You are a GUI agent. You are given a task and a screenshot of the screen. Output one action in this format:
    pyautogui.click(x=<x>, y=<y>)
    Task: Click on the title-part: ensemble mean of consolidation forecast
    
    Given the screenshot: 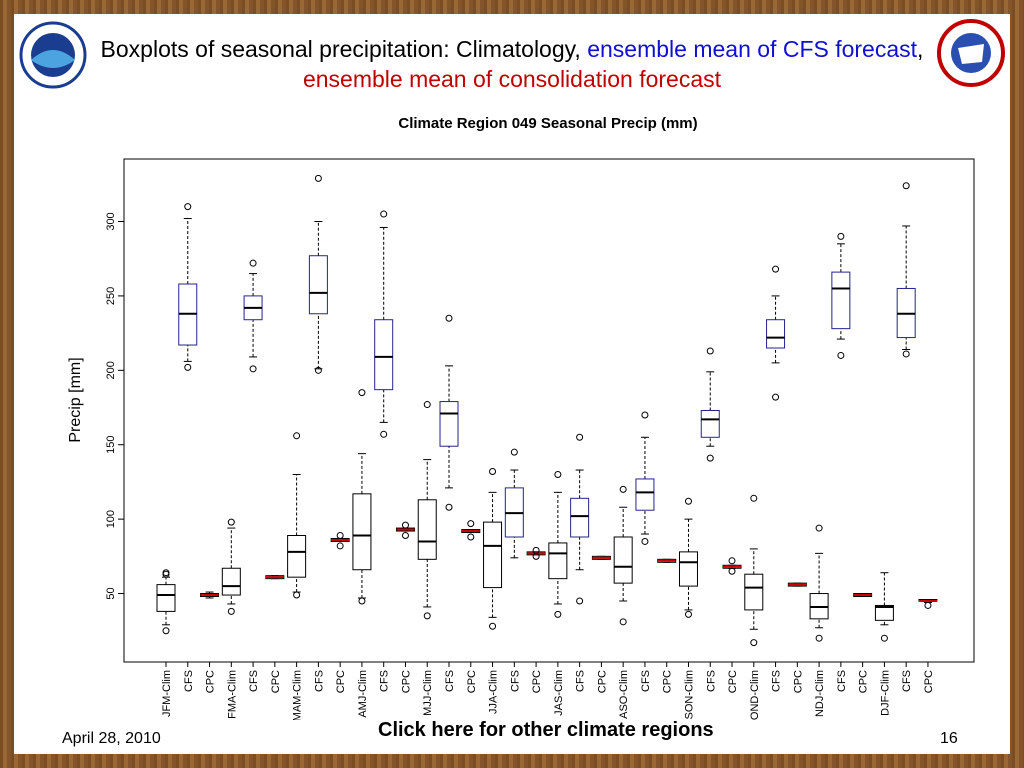 What is the action you would take?
    pyautogui.click(x=512, y=79)
    